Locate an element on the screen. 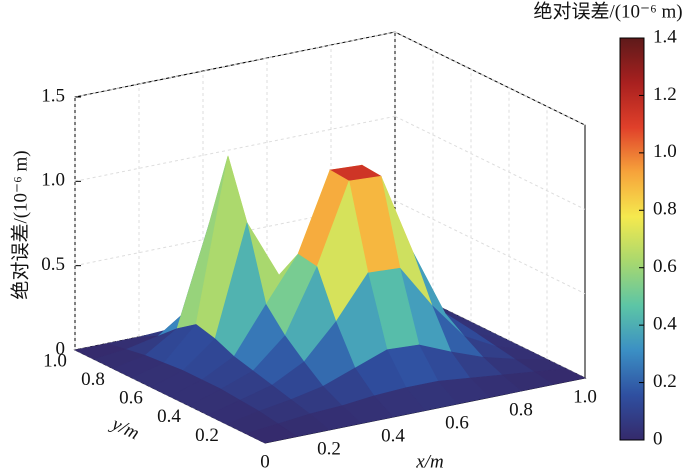 The image size is (700, 471). y-tick-label: 0.4 is located at coordinates (169, 416).